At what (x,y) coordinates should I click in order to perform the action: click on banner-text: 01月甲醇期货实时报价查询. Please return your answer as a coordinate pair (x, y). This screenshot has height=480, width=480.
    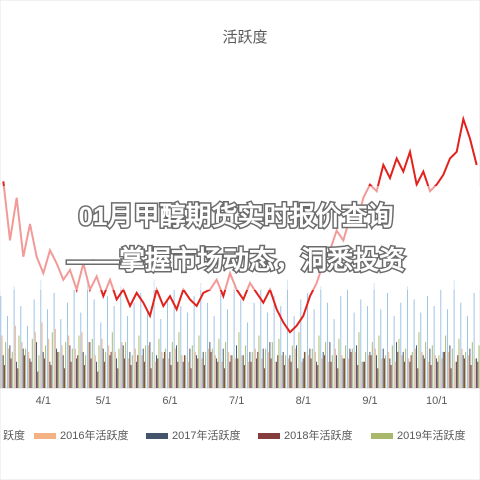
    Looking at the image, I should click on (236, 216).